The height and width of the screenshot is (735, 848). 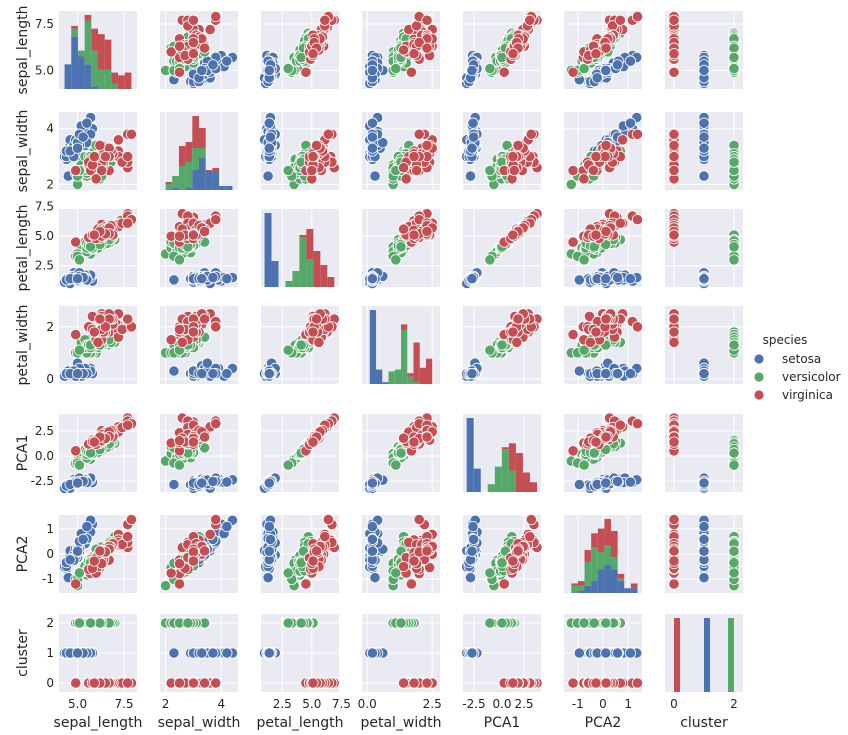 I want to click on y-axis-label: PCA1, so click(x=23, y=453).